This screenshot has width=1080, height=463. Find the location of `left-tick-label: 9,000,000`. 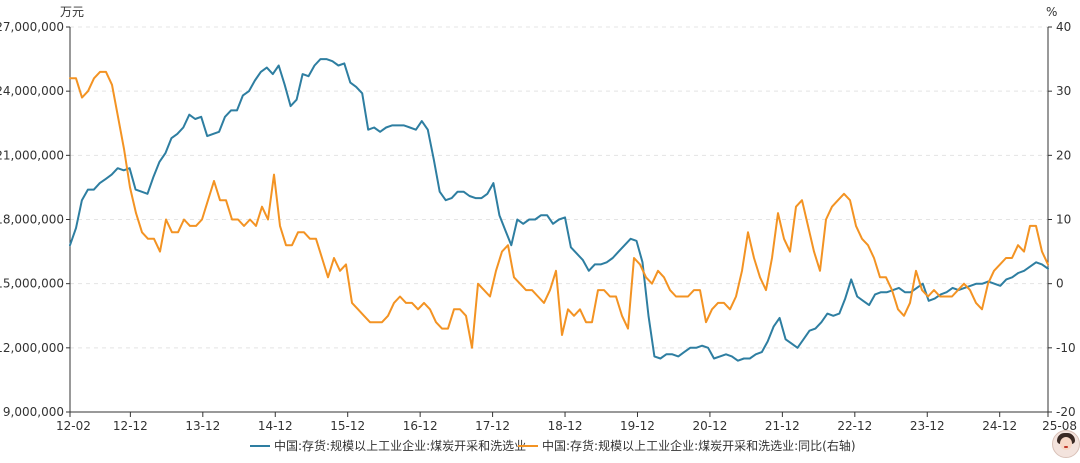

left-tick-label: 9,000,000 is located at coordinates (33, 412).